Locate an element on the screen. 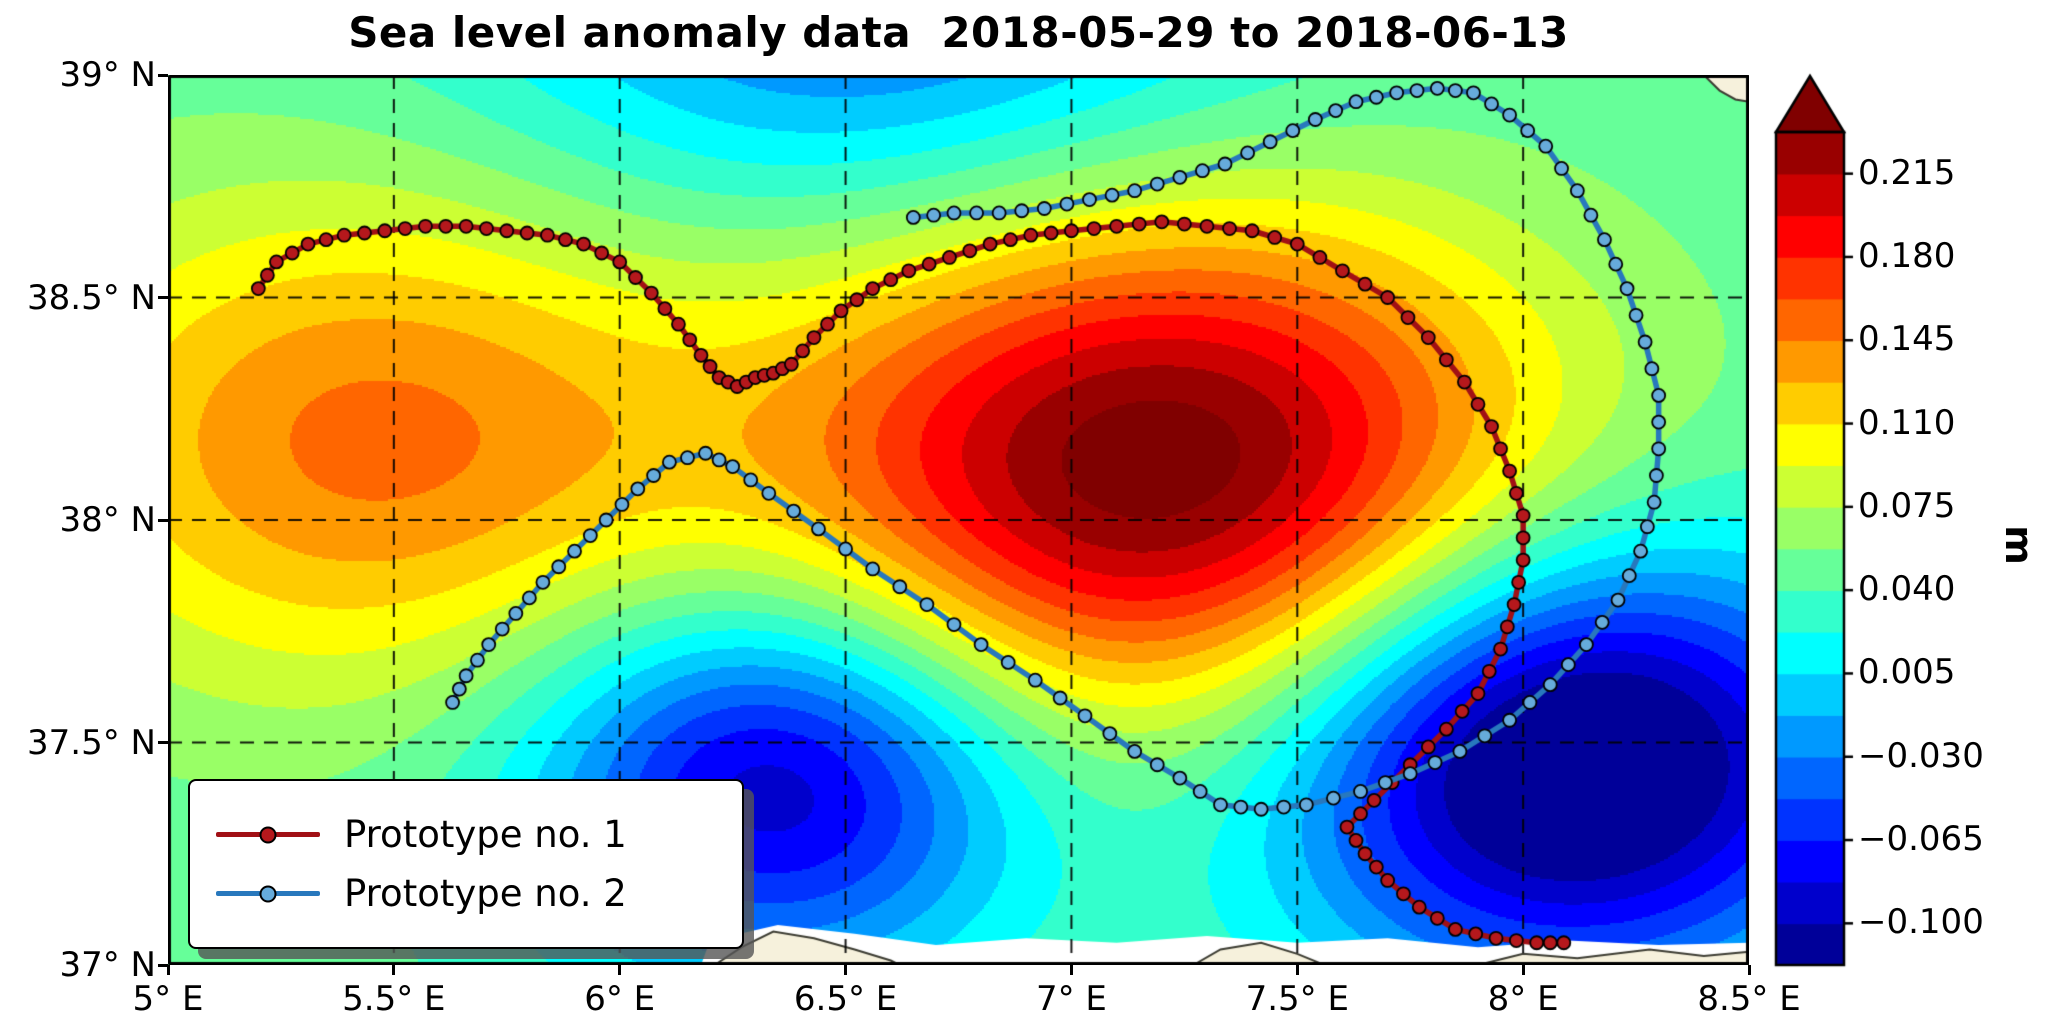 Image resolution: width=2067 pixels, height=1032 pixels. colorbar-tick-label: 0.005 is located at coordinates (1907, 672).